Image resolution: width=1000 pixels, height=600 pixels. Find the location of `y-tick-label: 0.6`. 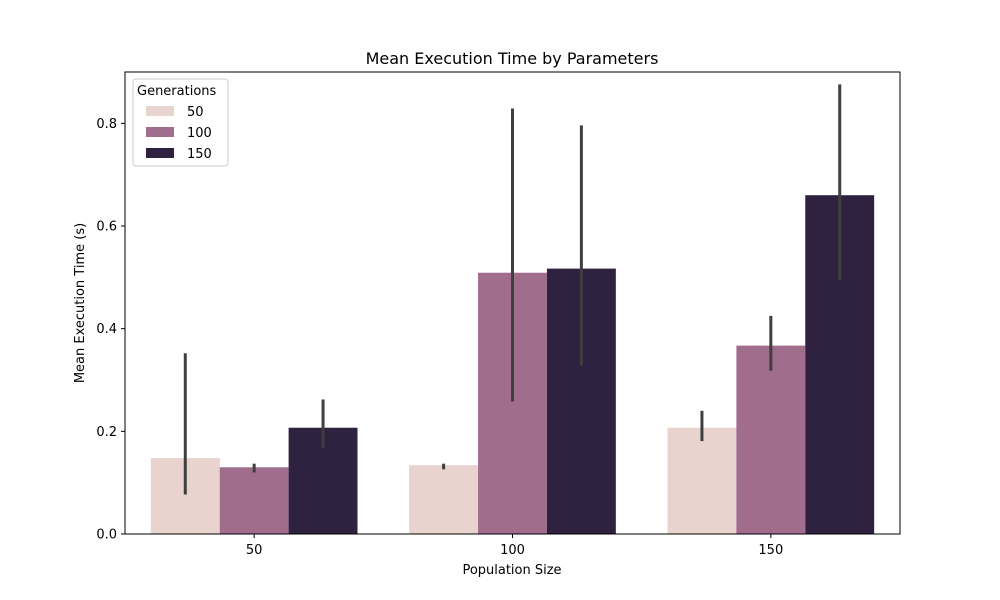

y-tick-label: 0.6 is located at coordinates (106, 227).